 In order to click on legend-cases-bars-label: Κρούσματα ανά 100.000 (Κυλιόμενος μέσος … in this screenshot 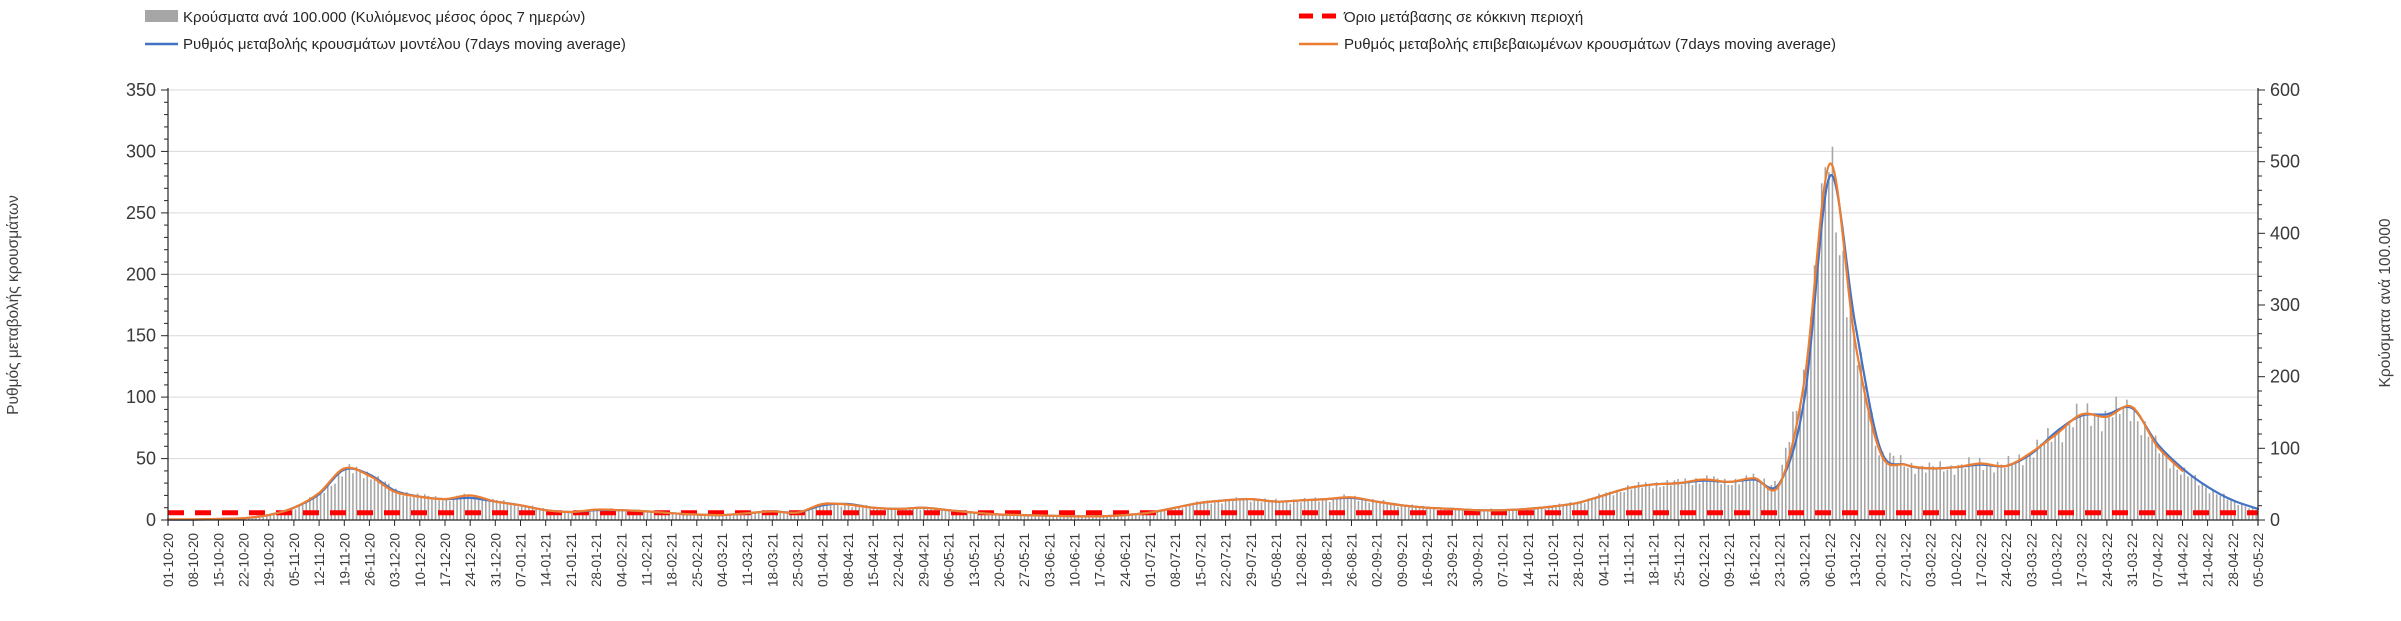, I will do `click(384, 17)`.